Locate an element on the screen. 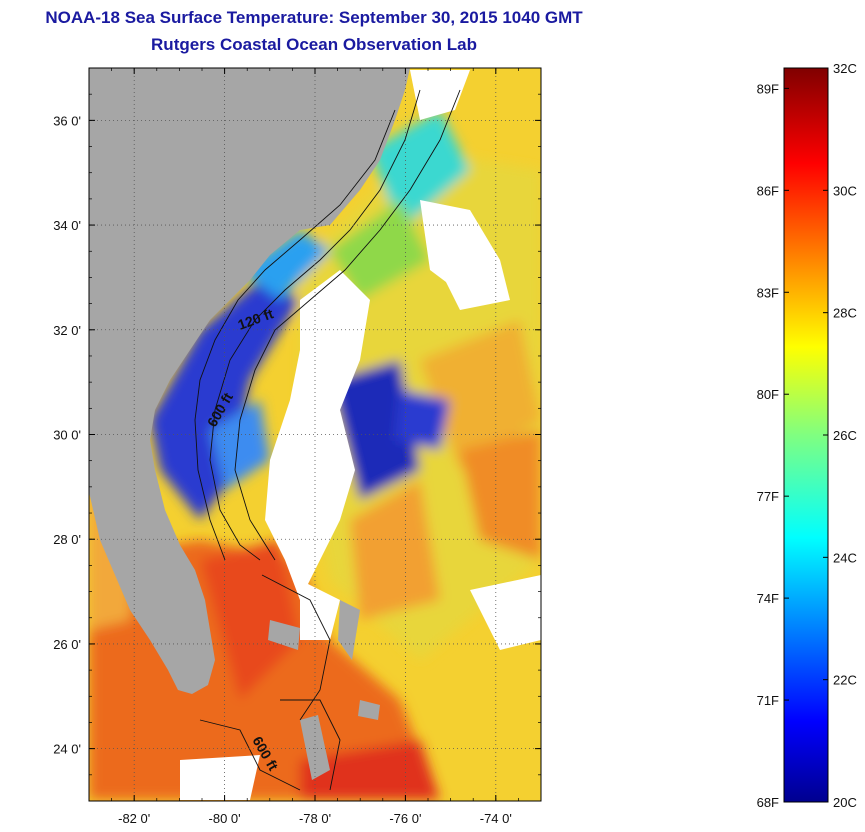 The height and width of the screenshot is (832, 865). lat-tick-label: 32 0' is located at coordinates (67, 330).